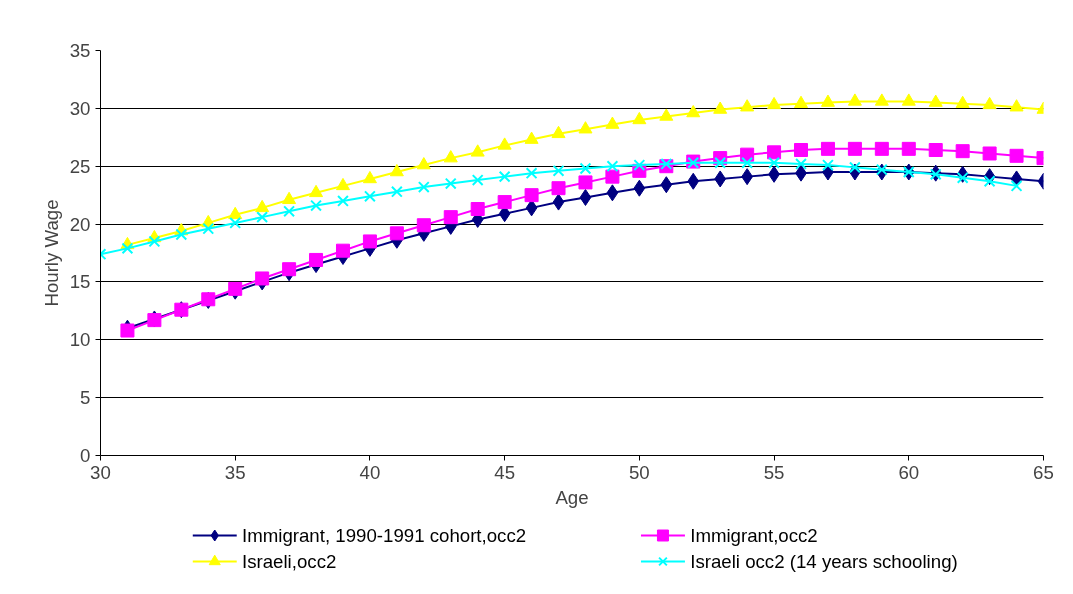  Describe the element at coordinates (774, 472) in the screenshot. I see `x-tick-label: 55` at that location.